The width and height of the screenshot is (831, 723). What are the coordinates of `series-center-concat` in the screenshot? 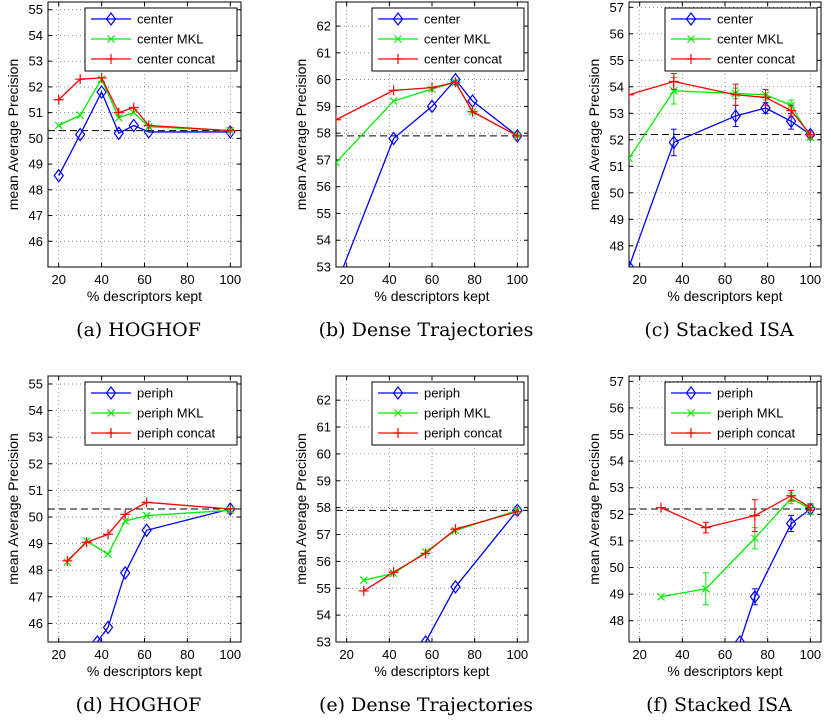 It's located at (722, 106).